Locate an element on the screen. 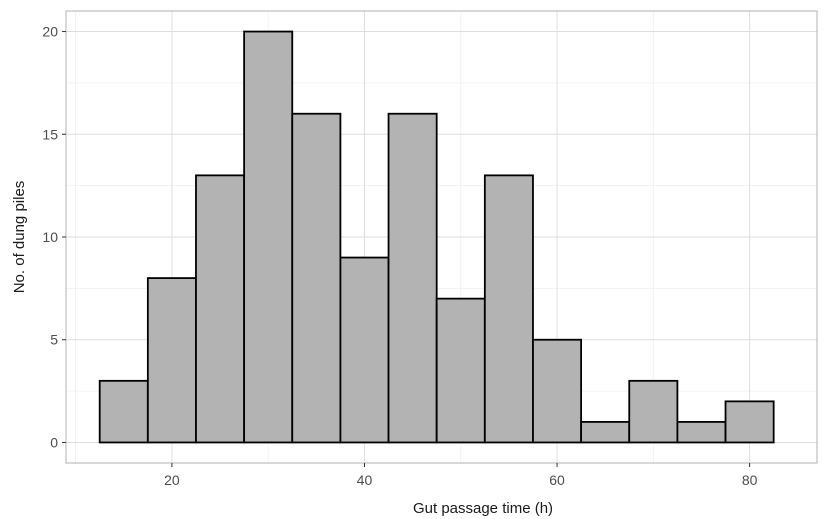 Image resolution: width=829 pixels, height=519 pixels. x-tick-label: 40 is located at coordinates (365, 480).